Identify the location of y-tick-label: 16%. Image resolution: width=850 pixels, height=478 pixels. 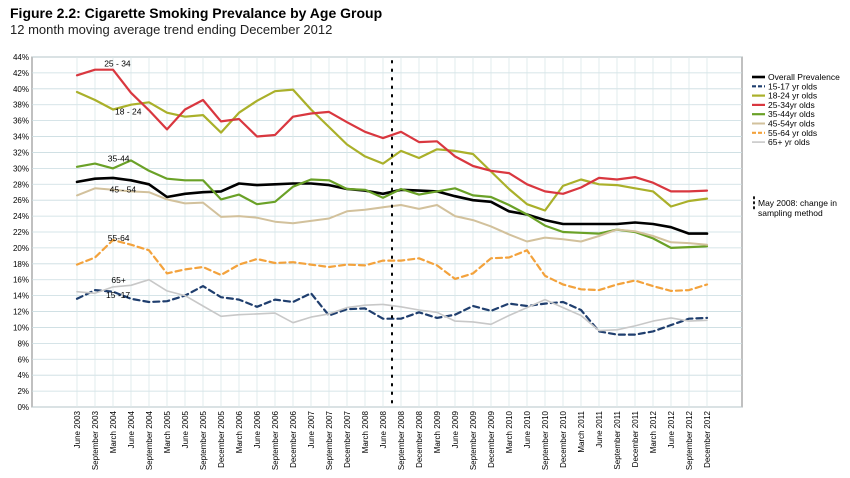
(21, 280).